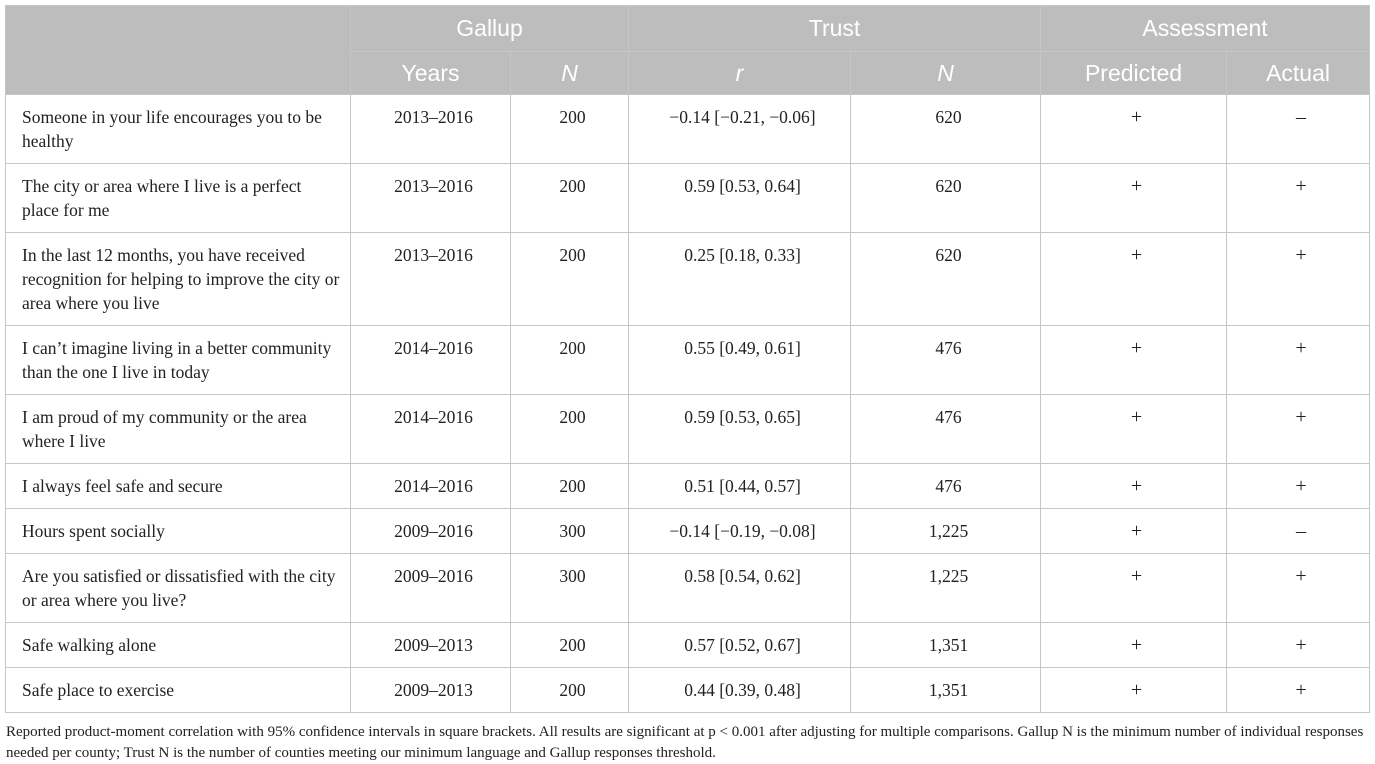 This screenshot has width=1375, height=764. Describe the element at coordinates (489, 28) in the screenshot. I see `header-group-gallup: Gallup` at that location.